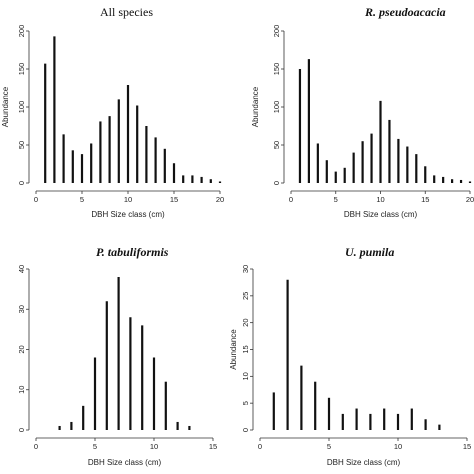  Describe the element at coordinates (125, 462) in the screenshot. I see `x-axis-label-bottom-left: DBH Size class (cm)` at that location.